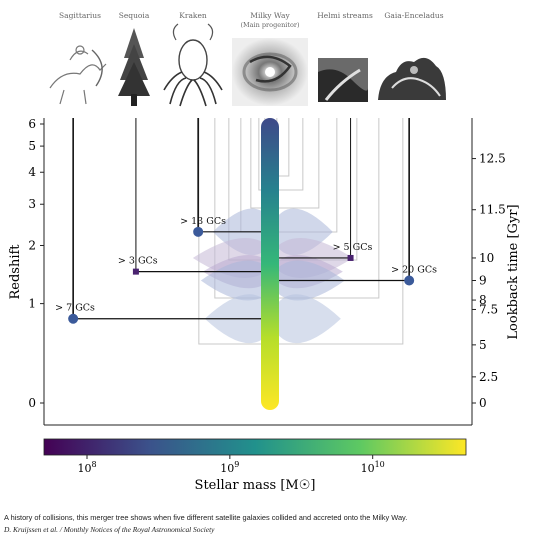  What do you see at coordinates (226, 177) in the screenshot?
I see `branch-kraken: > 13 GCs` at bounding box center [226, 177].